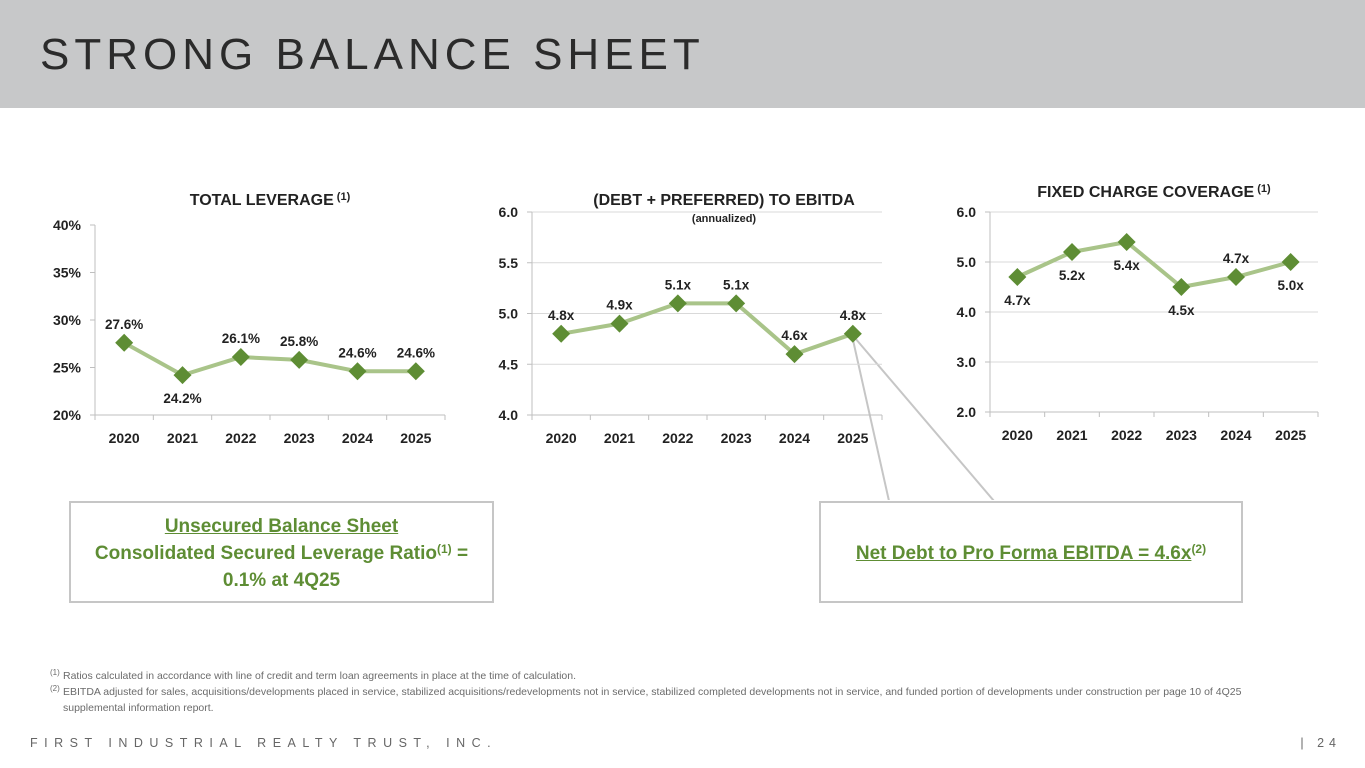 The width and height of the screenshot is (1365, 768). I want to click on data-label: 4.9x, so click(619, 305).